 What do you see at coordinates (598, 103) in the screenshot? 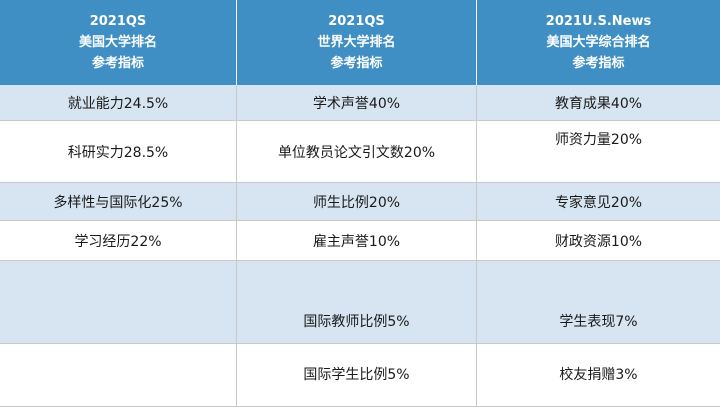
I see `table-cell: 教育成果40%` at bounding box center [598, 103].